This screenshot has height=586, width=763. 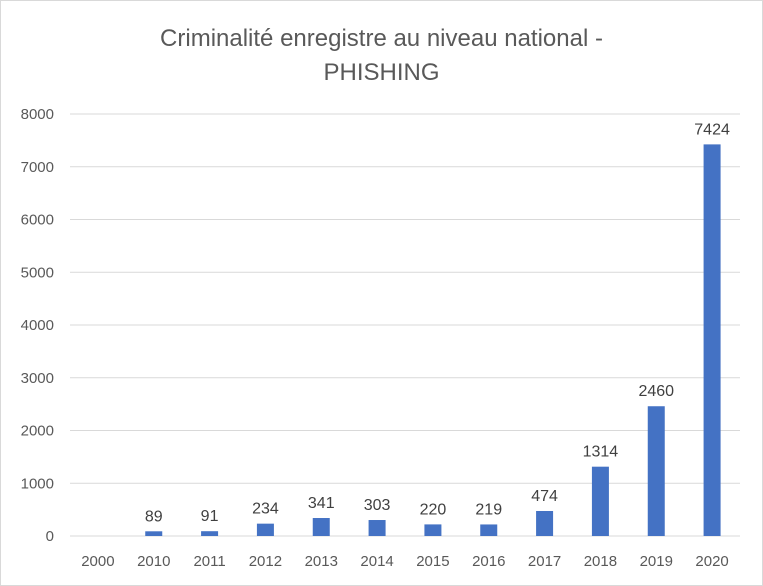 What do you see at coordinates (37, 114) in the screenshot?
I see `y-tick-label: 8000` at bounding box center [37, 114].